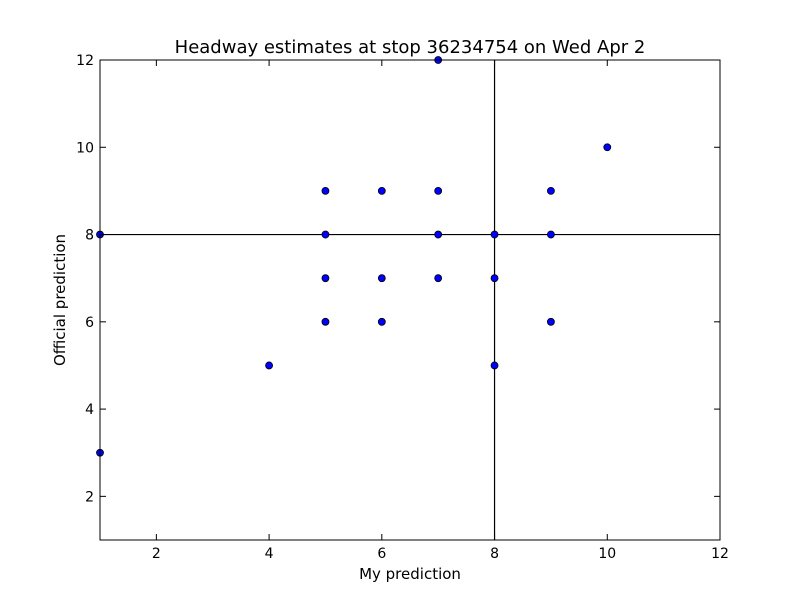 The height and width of the screenshot is (600, 800). What do you see at coordinates (85, 148) in the screenshot?
I see `y-tick-label: 10` at bounding box center [85, 148].